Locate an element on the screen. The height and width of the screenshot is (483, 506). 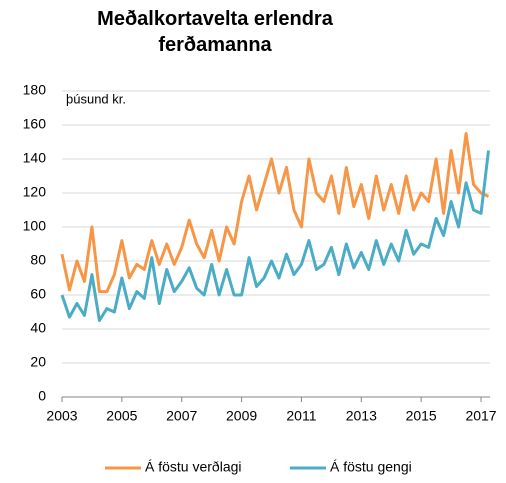
x-tick-label: 2009 is located at coordinates (241, 416).